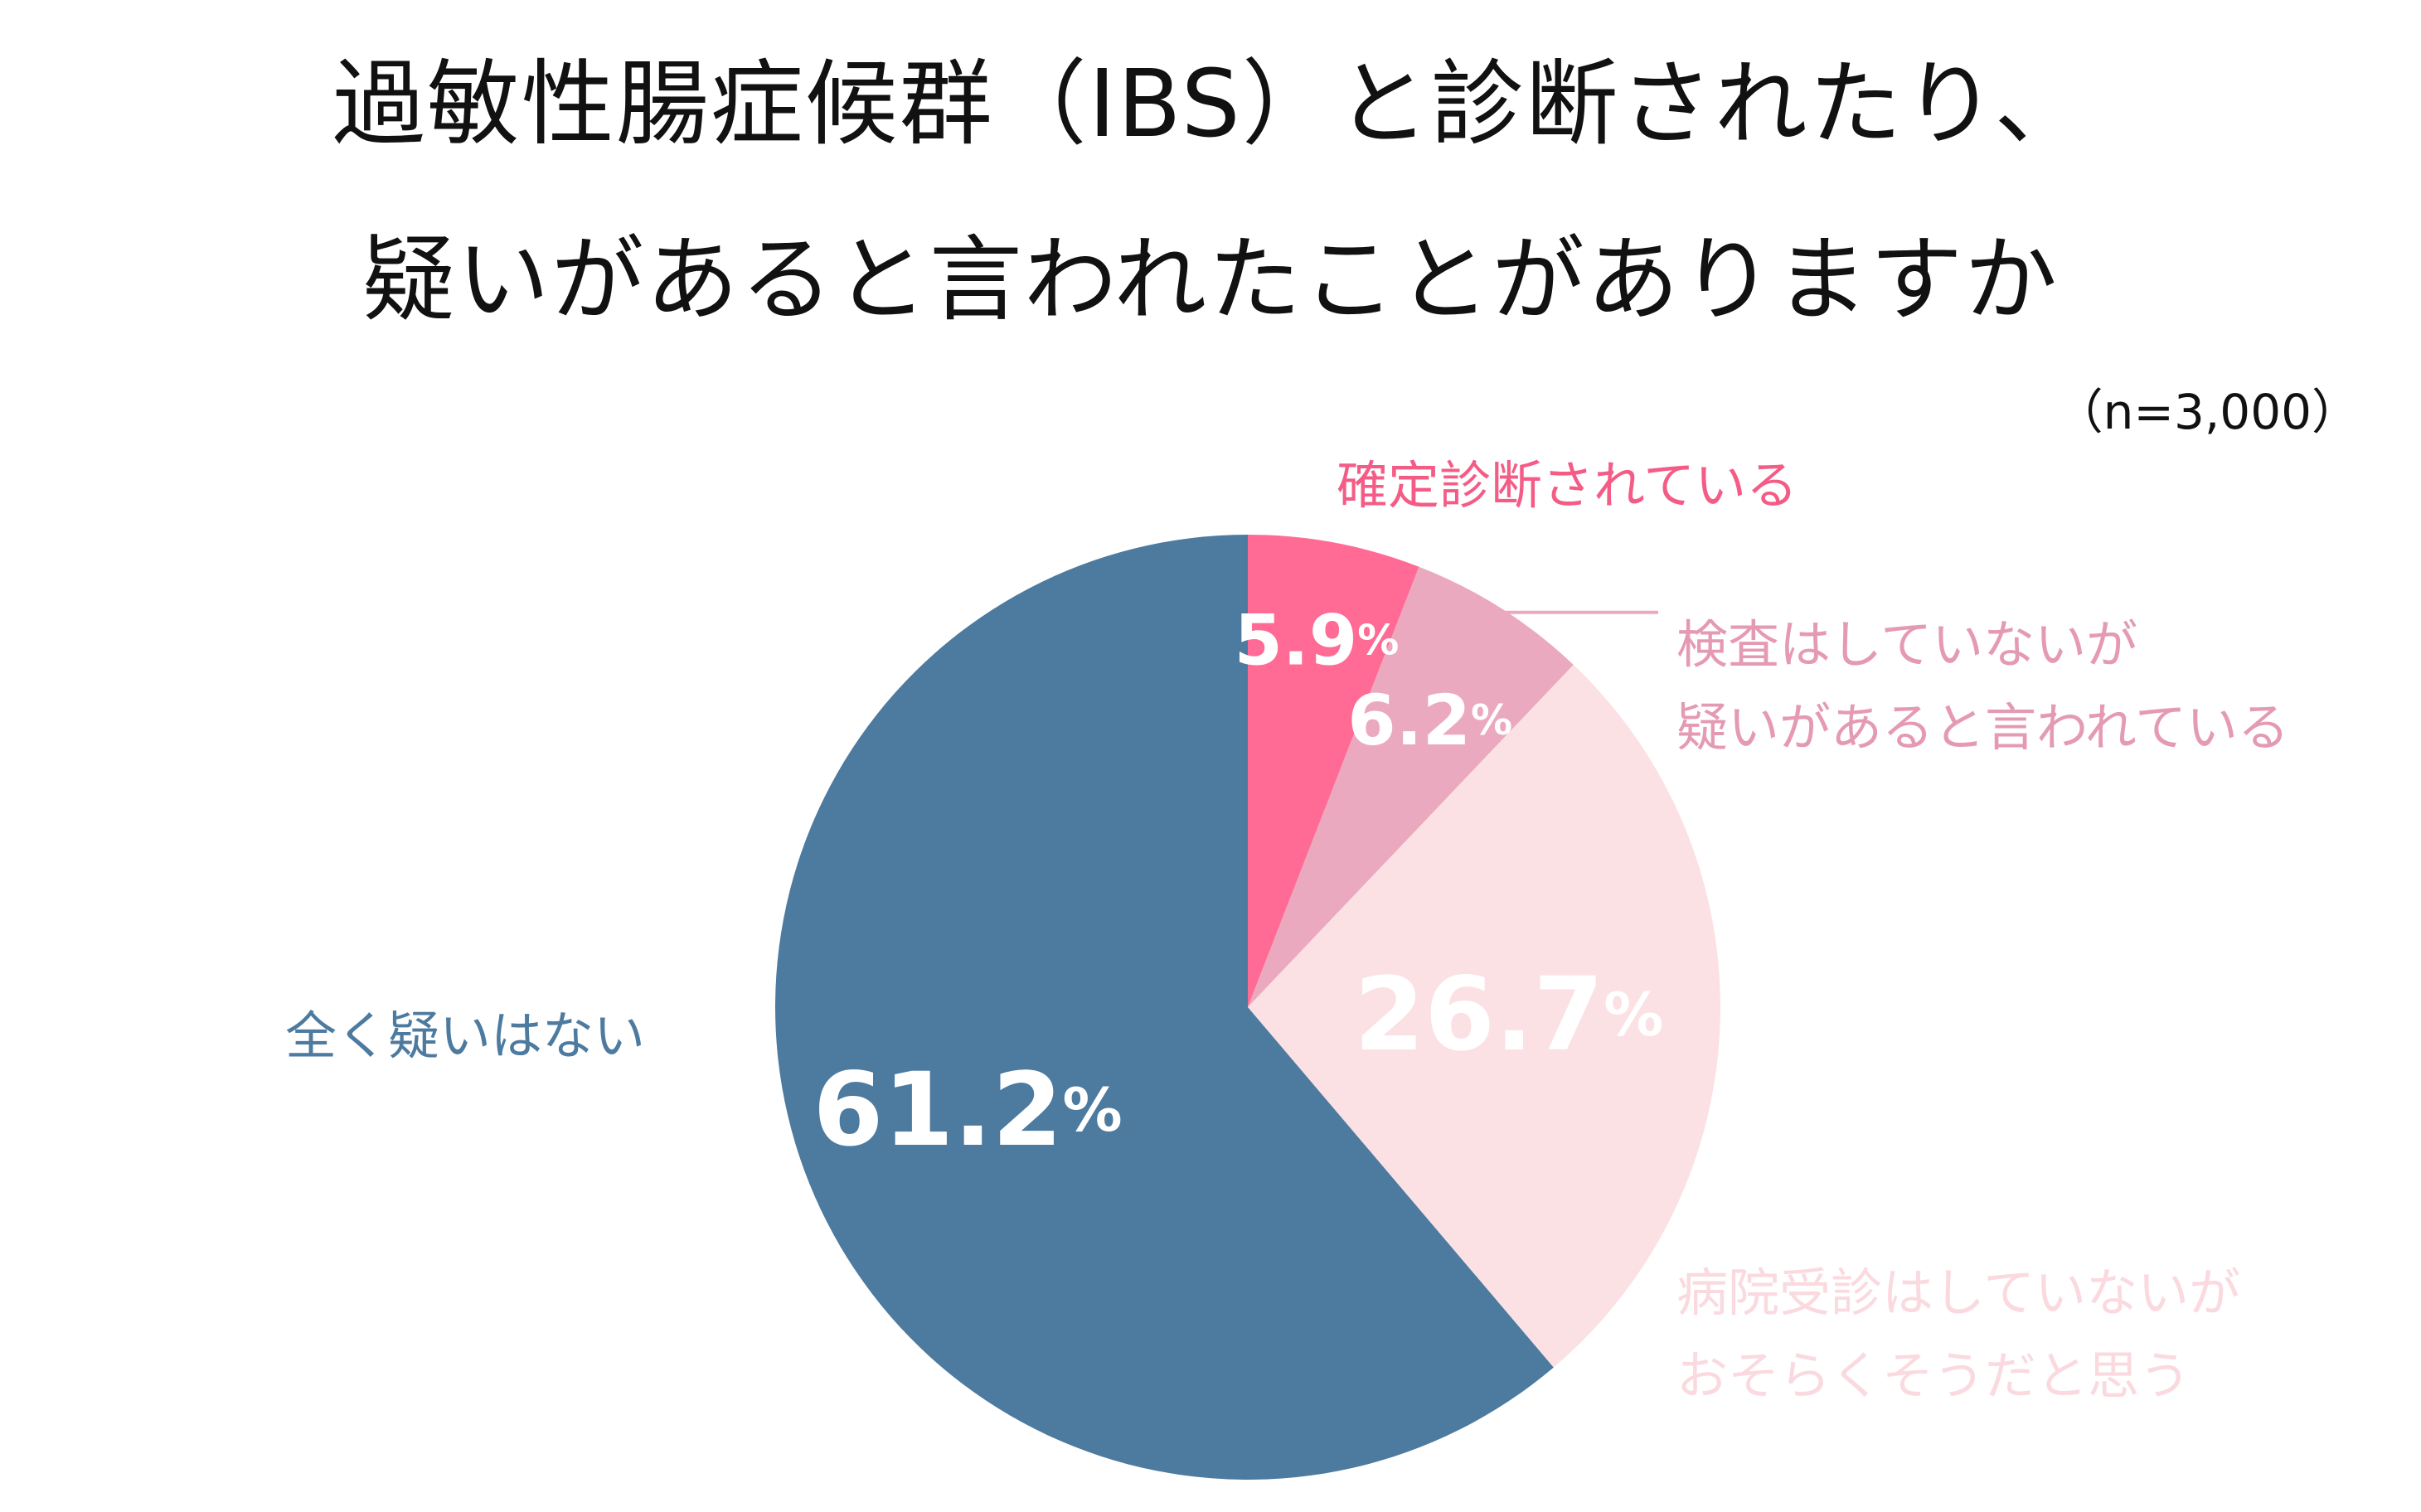 The width and height of the screenshot is (2421, 1512). I want to click on category-label-confirmed: 確定診断されている, so click(1567, 485).